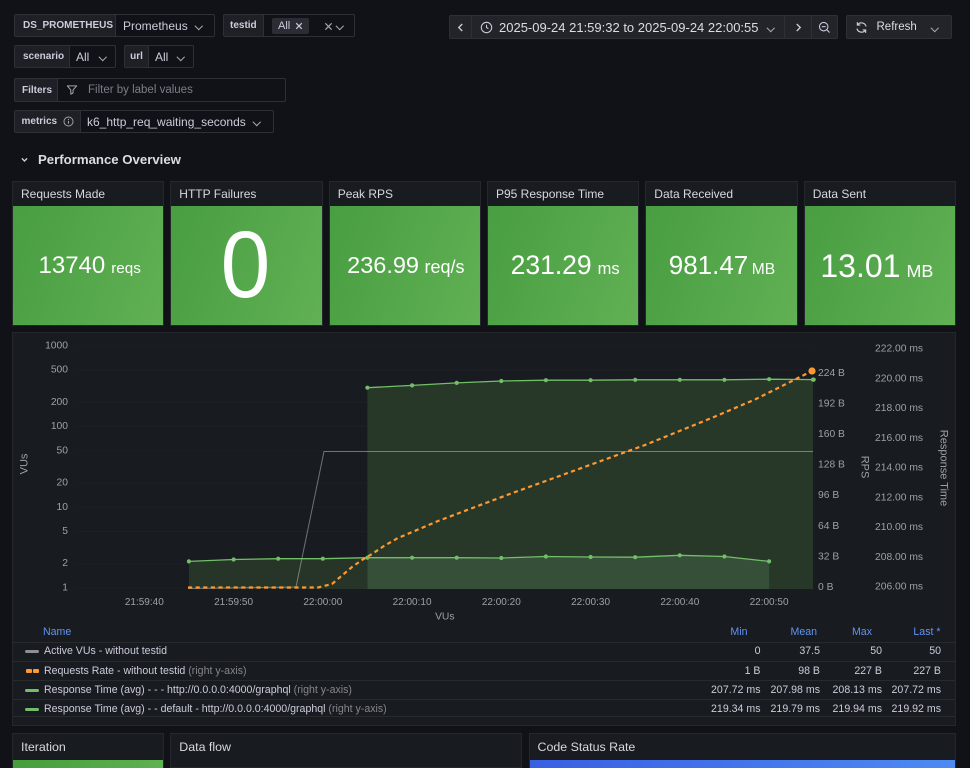 The width and height of the screenshot is (970, 768). What do you see at coordinates (63, 483) in the screenshot?
I see `svg-text: 20` at bounding box center [63, 483].